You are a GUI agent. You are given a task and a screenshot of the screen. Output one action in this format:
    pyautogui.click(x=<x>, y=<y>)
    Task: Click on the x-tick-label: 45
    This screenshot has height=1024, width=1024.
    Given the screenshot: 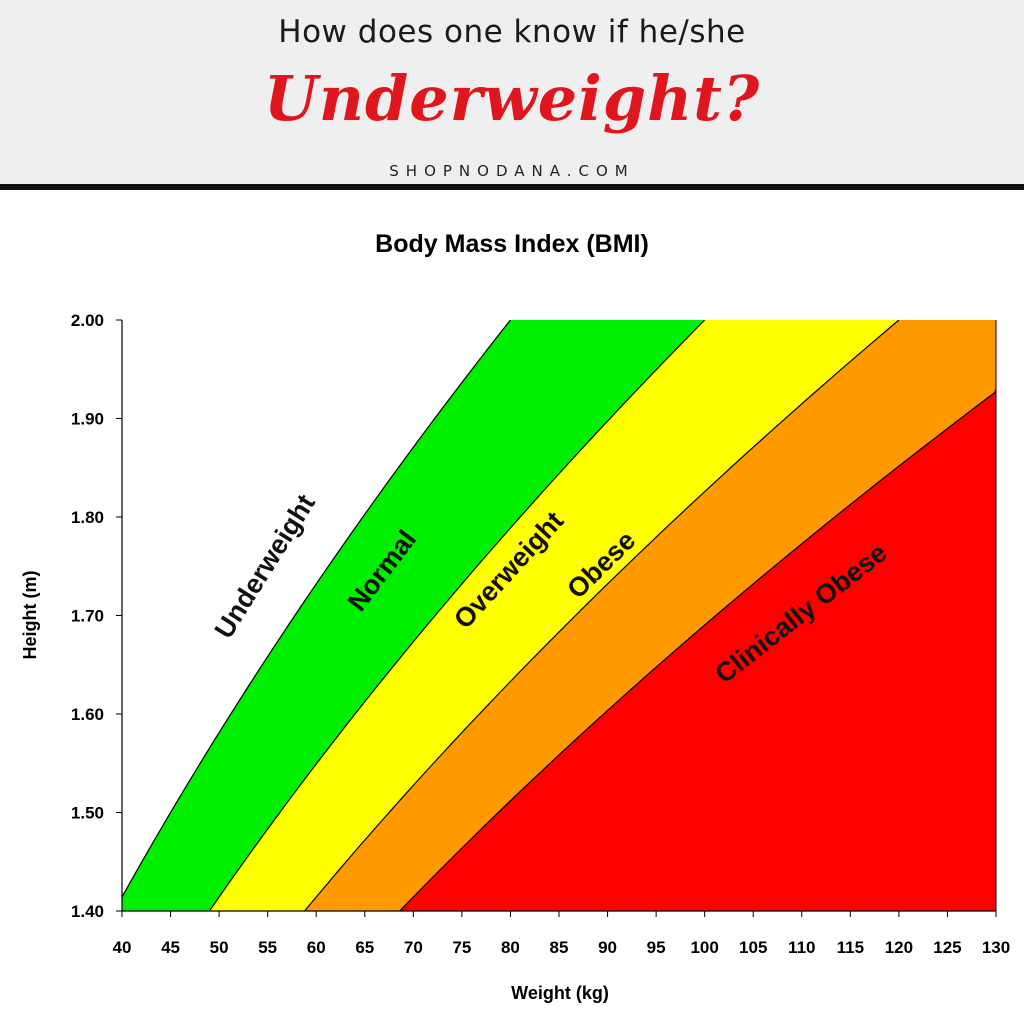 What is the action you would take?
    pyautogui.click(x=170, y=947)
    